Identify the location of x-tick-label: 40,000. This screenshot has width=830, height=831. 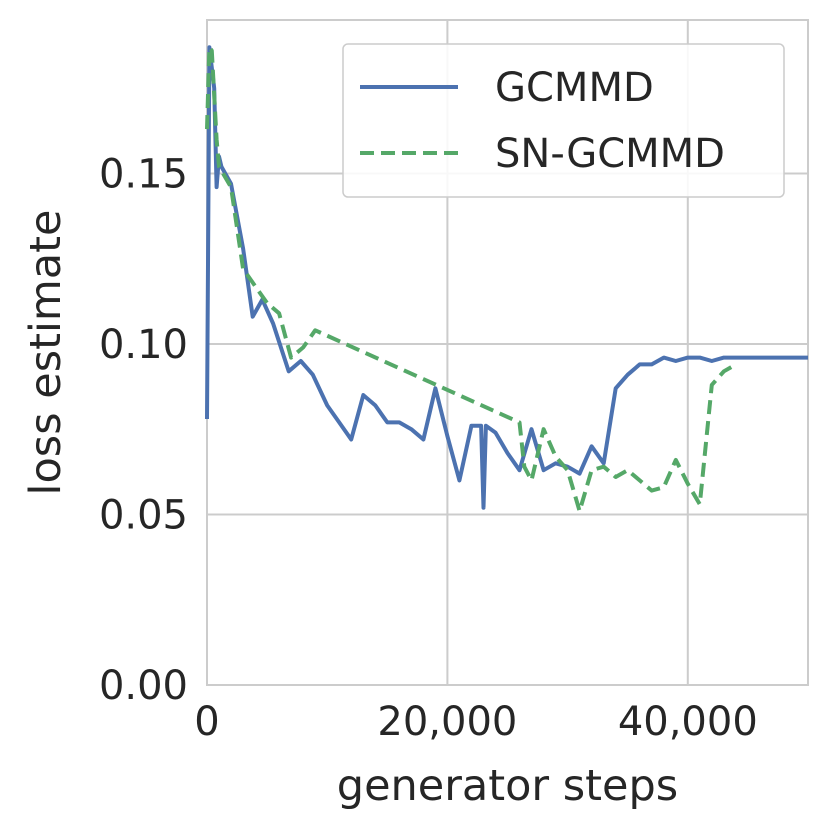
(688, 722).